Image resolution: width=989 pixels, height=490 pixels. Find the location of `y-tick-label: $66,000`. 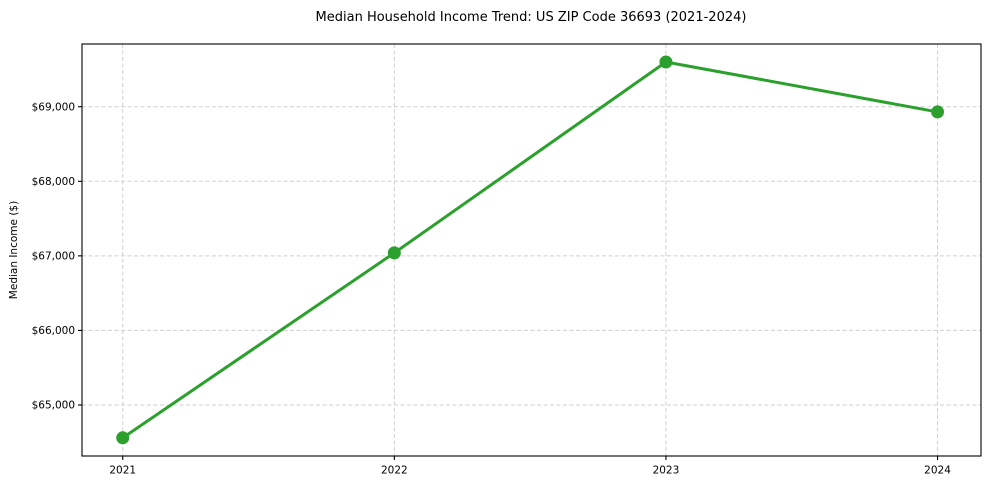

y-tick-label: $66,000 is located at coordinates (53, 331).